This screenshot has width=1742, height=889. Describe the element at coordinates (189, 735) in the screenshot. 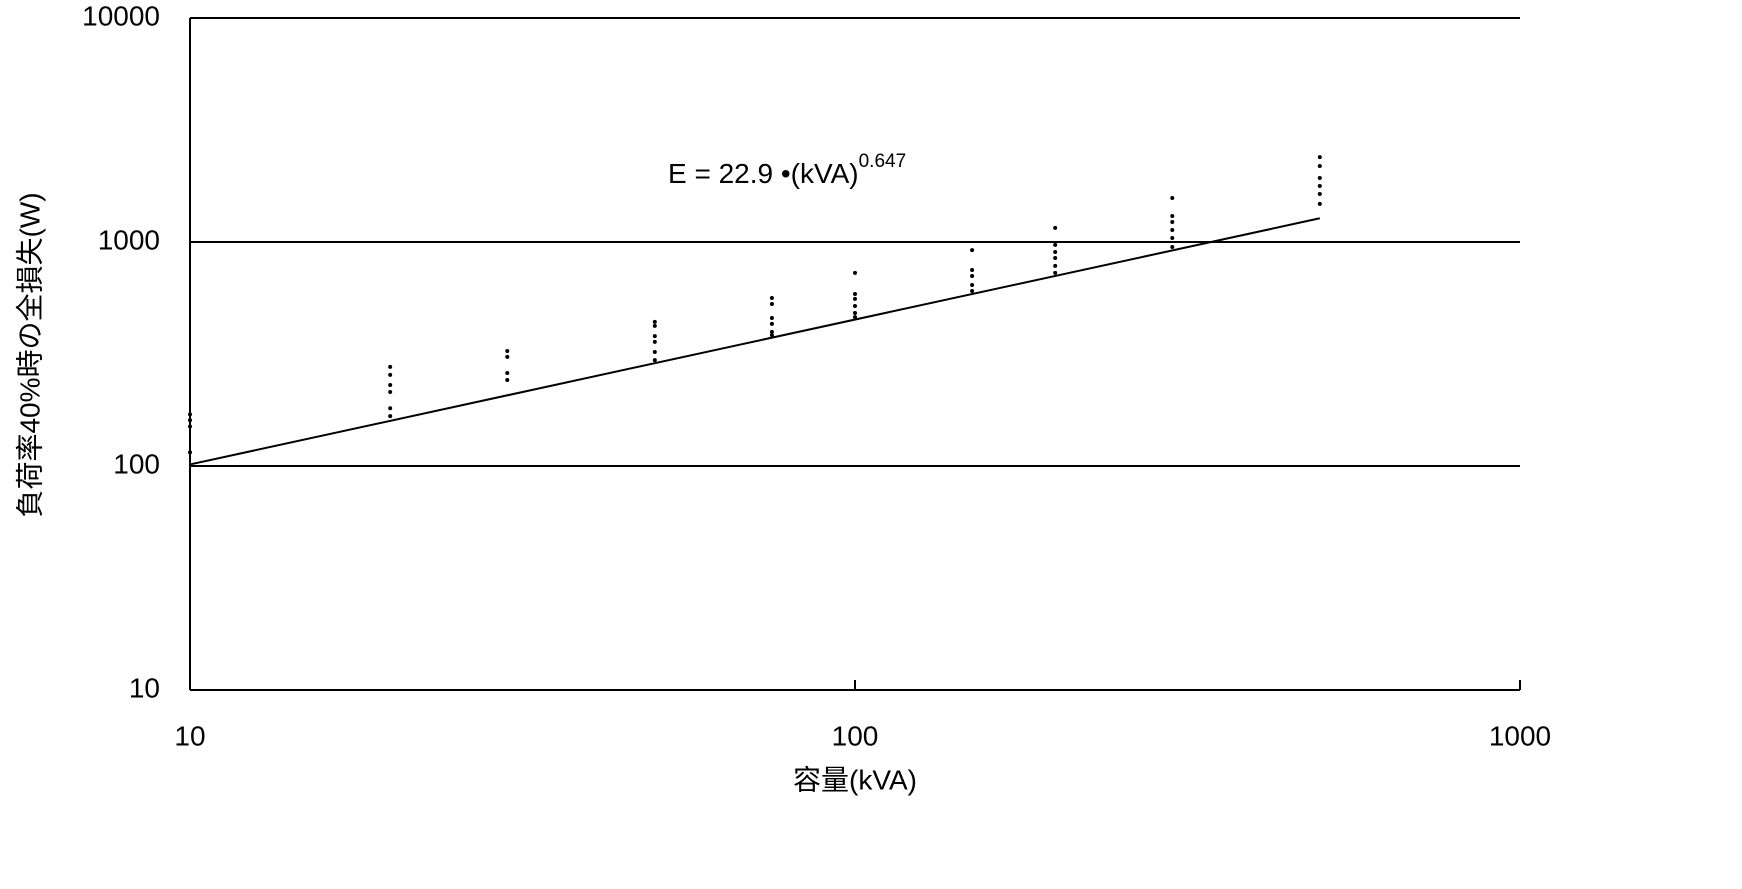

I see `x-tick-label: 10` at that location.